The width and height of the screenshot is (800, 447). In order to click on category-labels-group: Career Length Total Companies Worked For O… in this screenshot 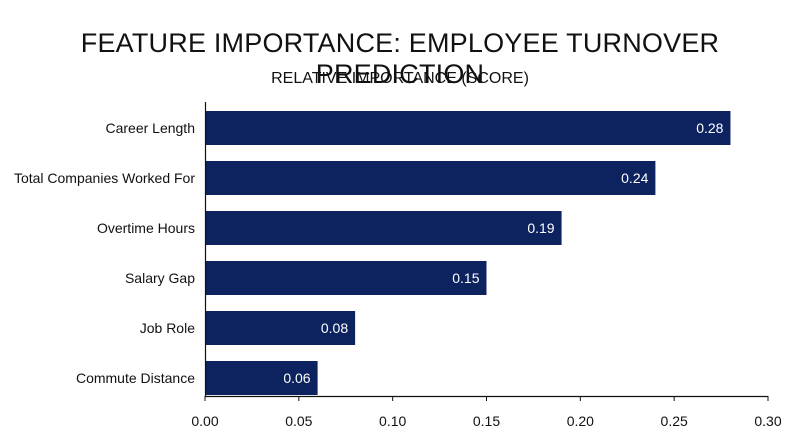, I will do `click(104, 253)`.